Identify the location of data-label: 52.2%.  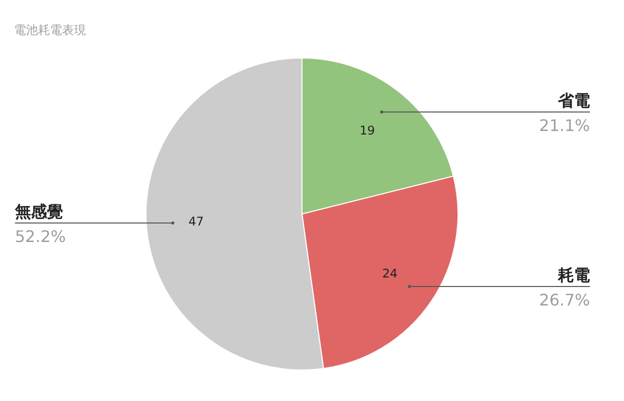
(40, 236).